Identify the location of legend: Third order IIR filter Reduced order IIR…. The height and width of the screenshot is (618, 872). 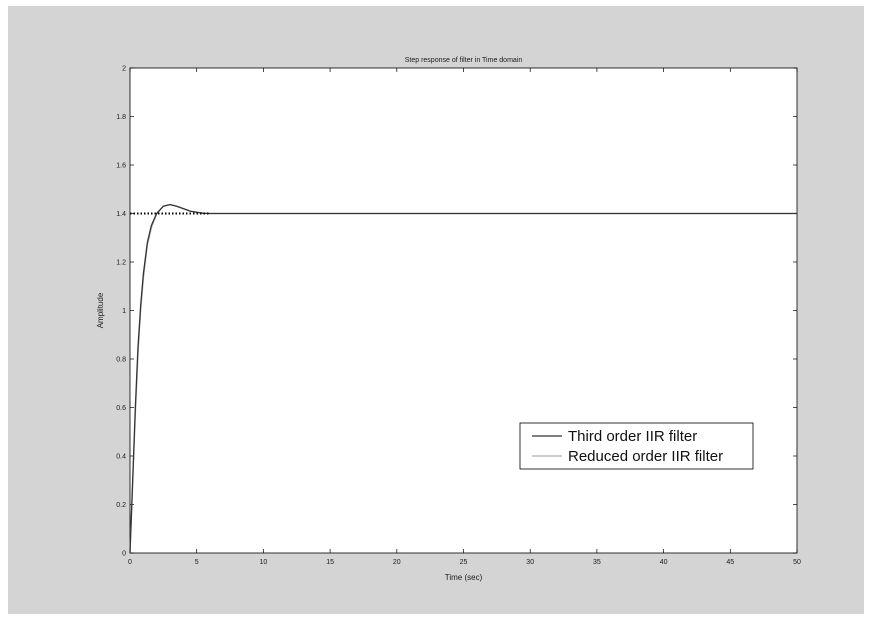
(636, 446).